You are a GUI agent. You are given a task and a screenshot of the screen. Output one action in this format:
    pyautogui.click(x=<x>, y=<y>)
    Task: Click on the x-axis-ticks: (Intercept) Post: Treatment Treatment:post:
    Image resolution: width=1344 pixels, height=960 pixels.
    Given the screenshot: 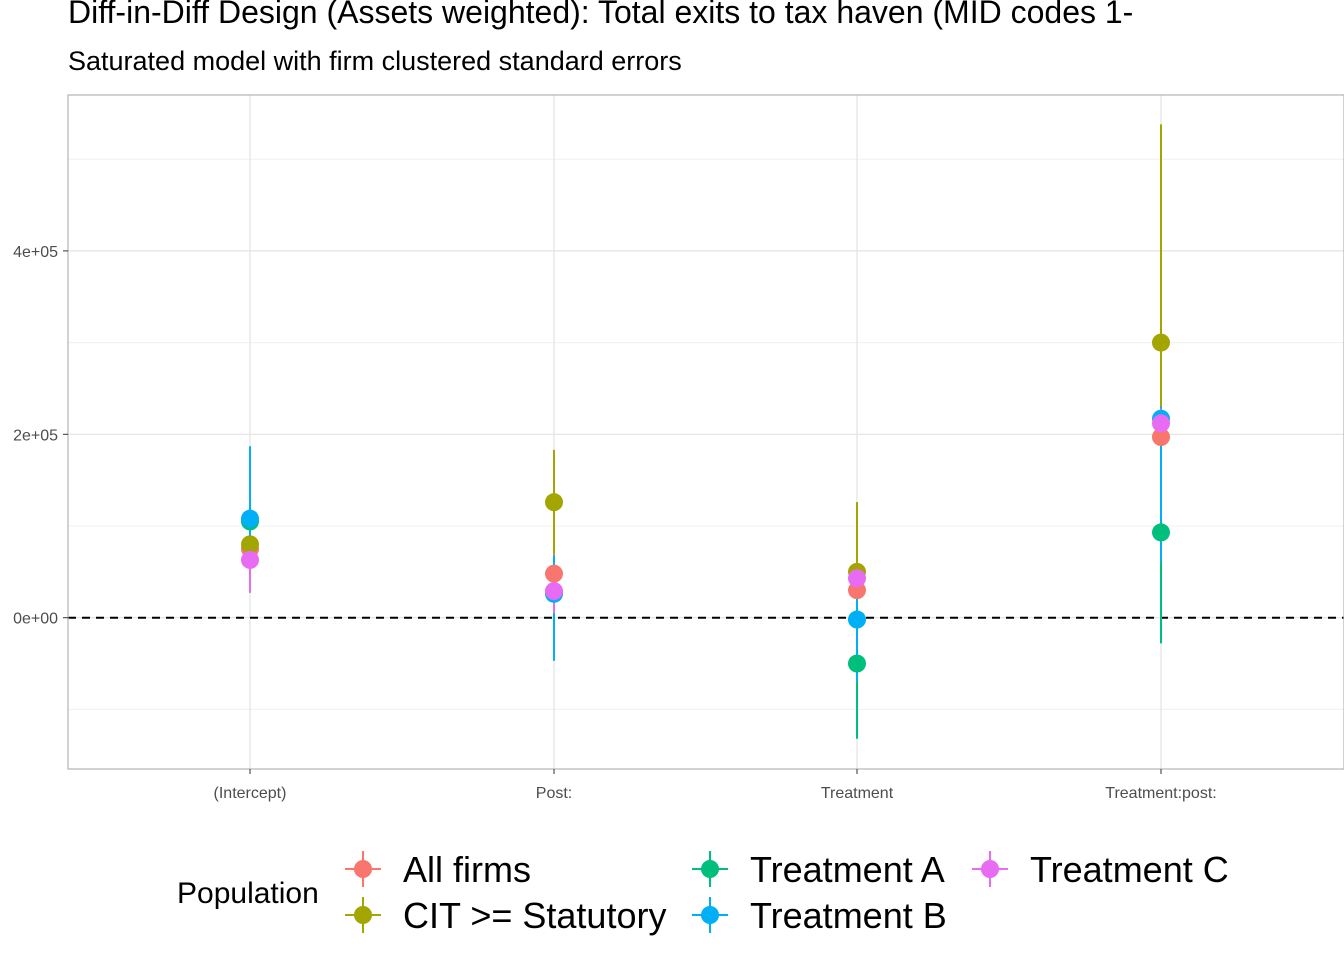 What is the action you would take?
    pyautogui.click(x=715, y=785)
    